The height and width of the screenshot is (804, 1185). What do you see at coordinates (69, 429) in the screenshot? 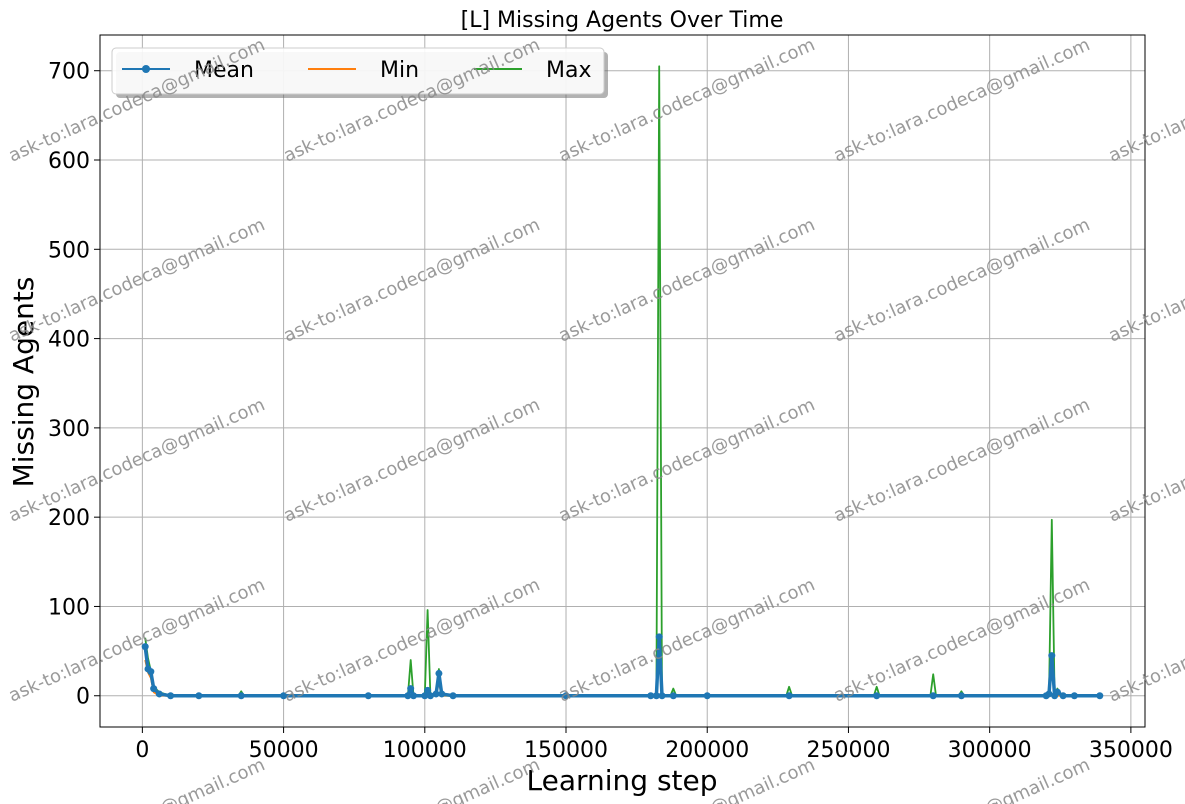
I see `y-tick-label: 300` at bounding box center [69, 429].